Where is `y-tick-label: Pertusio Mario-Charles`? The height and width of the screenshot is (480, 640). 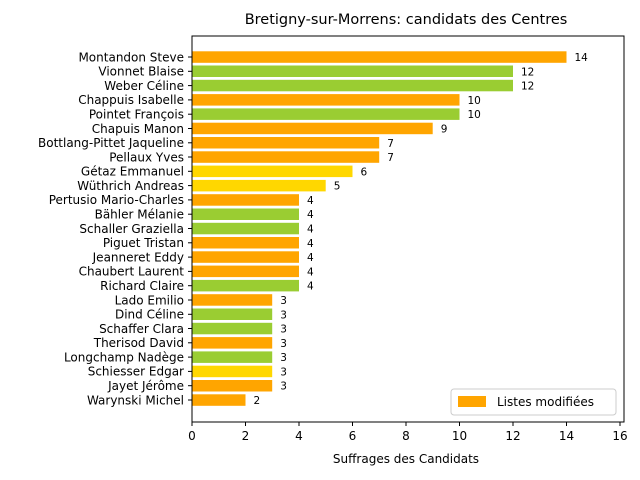 y-tick-label: Pertusio Mario-Charles is located at coordinates (116, 200).